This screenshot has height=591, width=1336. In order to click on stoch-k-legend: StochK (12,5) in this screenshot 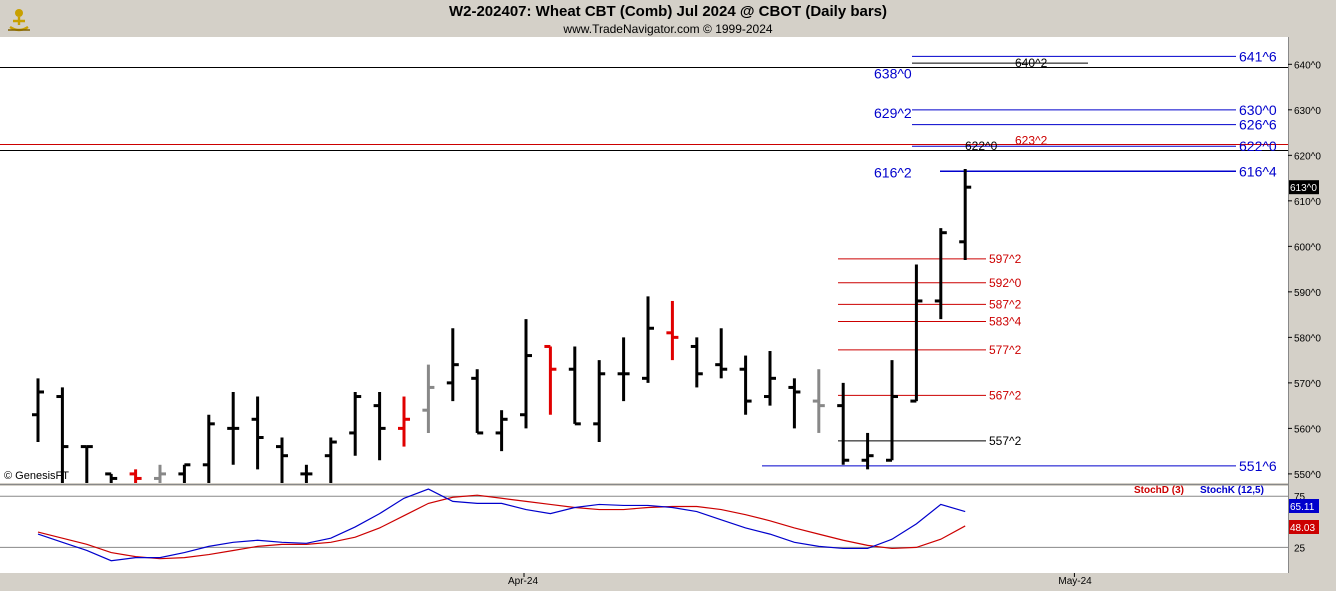, I will do `click(1232, 490)`.